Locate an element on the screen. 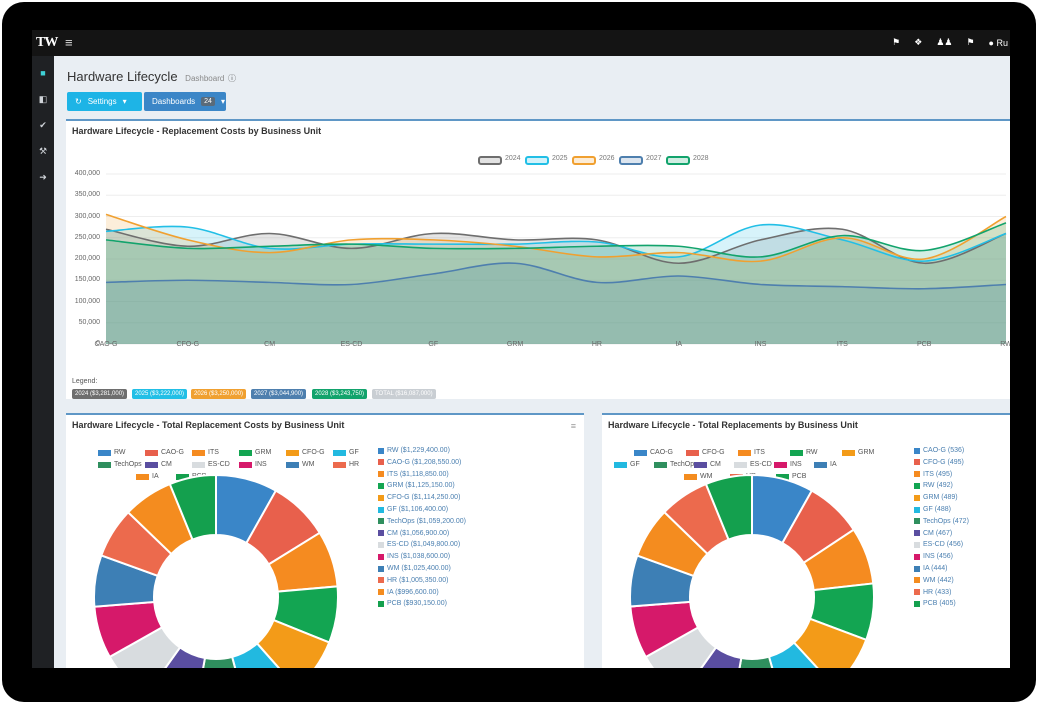 The width and height of the screenshot is (1038, 704). list-text: ES-CD (456) is located at coordinates (943, 545).